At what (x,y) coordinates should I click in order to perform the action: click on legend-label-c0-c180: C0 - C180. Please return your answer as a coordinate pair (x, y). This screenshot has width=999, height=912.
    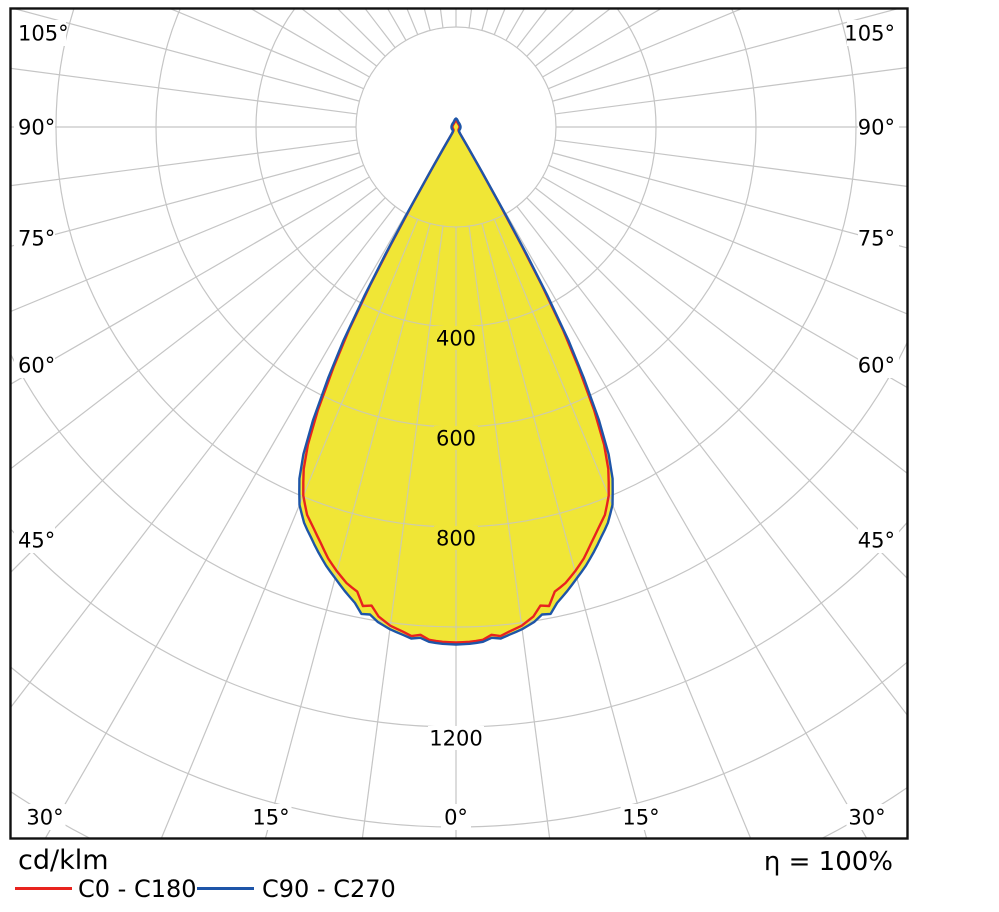
    Looking at the image, I should click on (137, 889).